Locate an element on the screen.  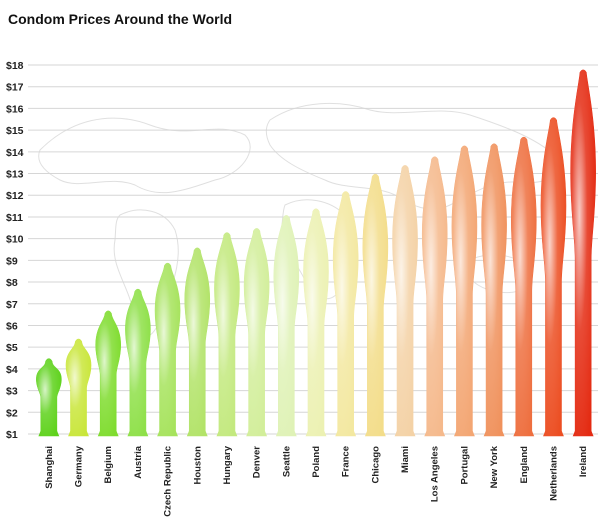
y-tick-label: $14 is located at coordinates (15, 153).